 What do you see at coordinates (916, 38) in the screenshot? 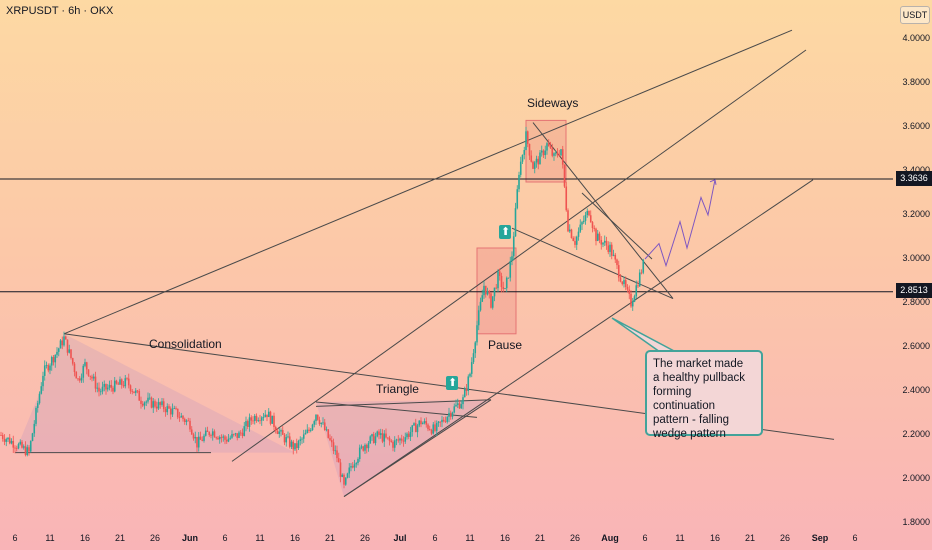
I see `y-tick-label: 4.0000` at bounding box center [916, 38].